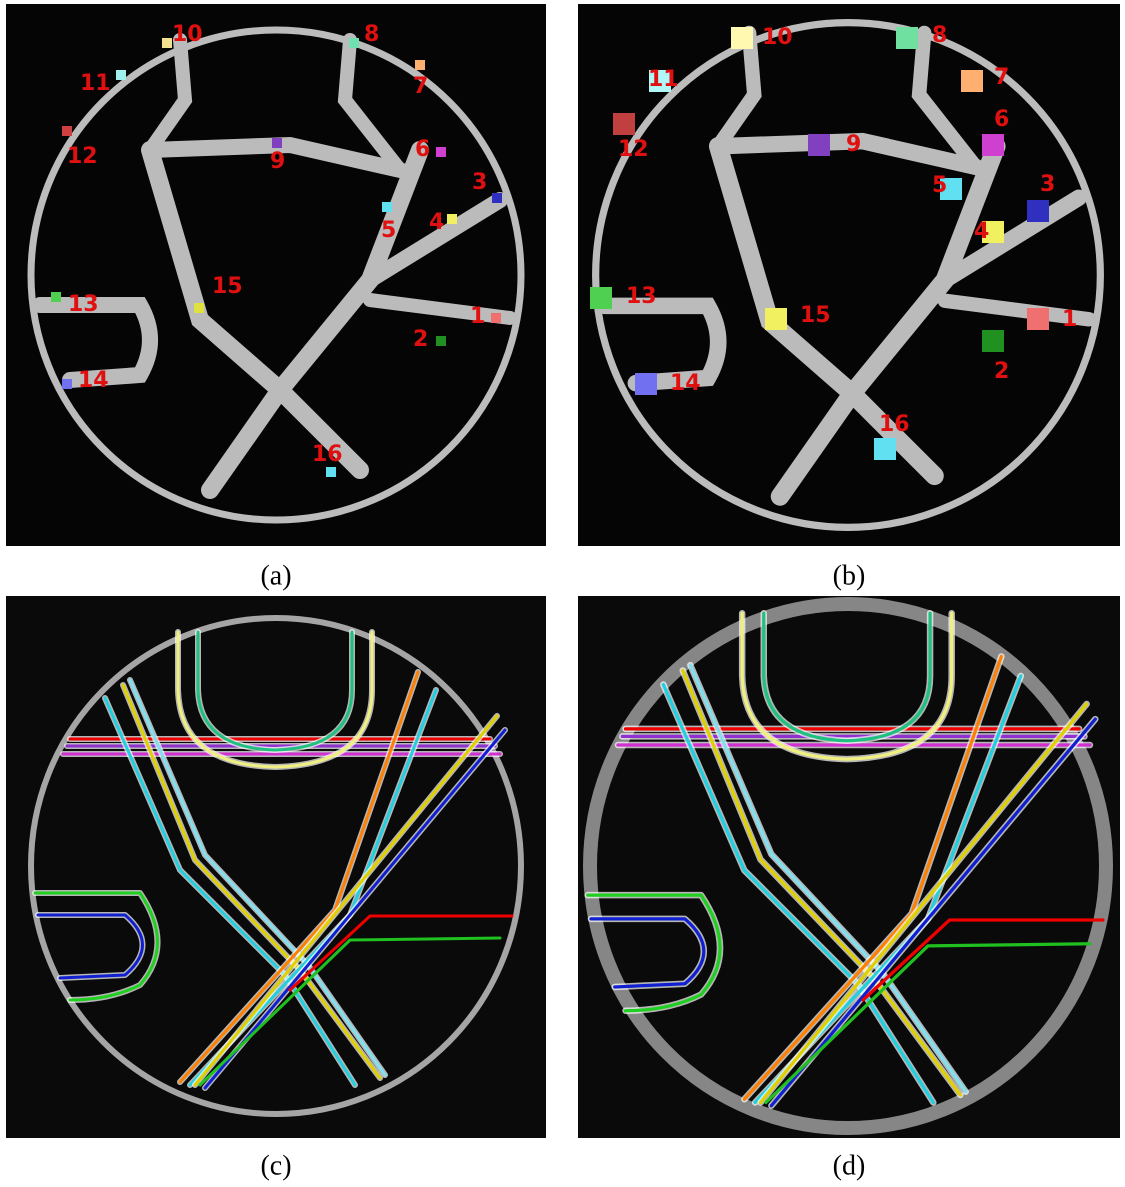 This screenshot has width=1125, height=1187. What do you see at coordinates (849, 575) in the screenshot?
I see `caption: (b)` at bounding box center [849, 575].